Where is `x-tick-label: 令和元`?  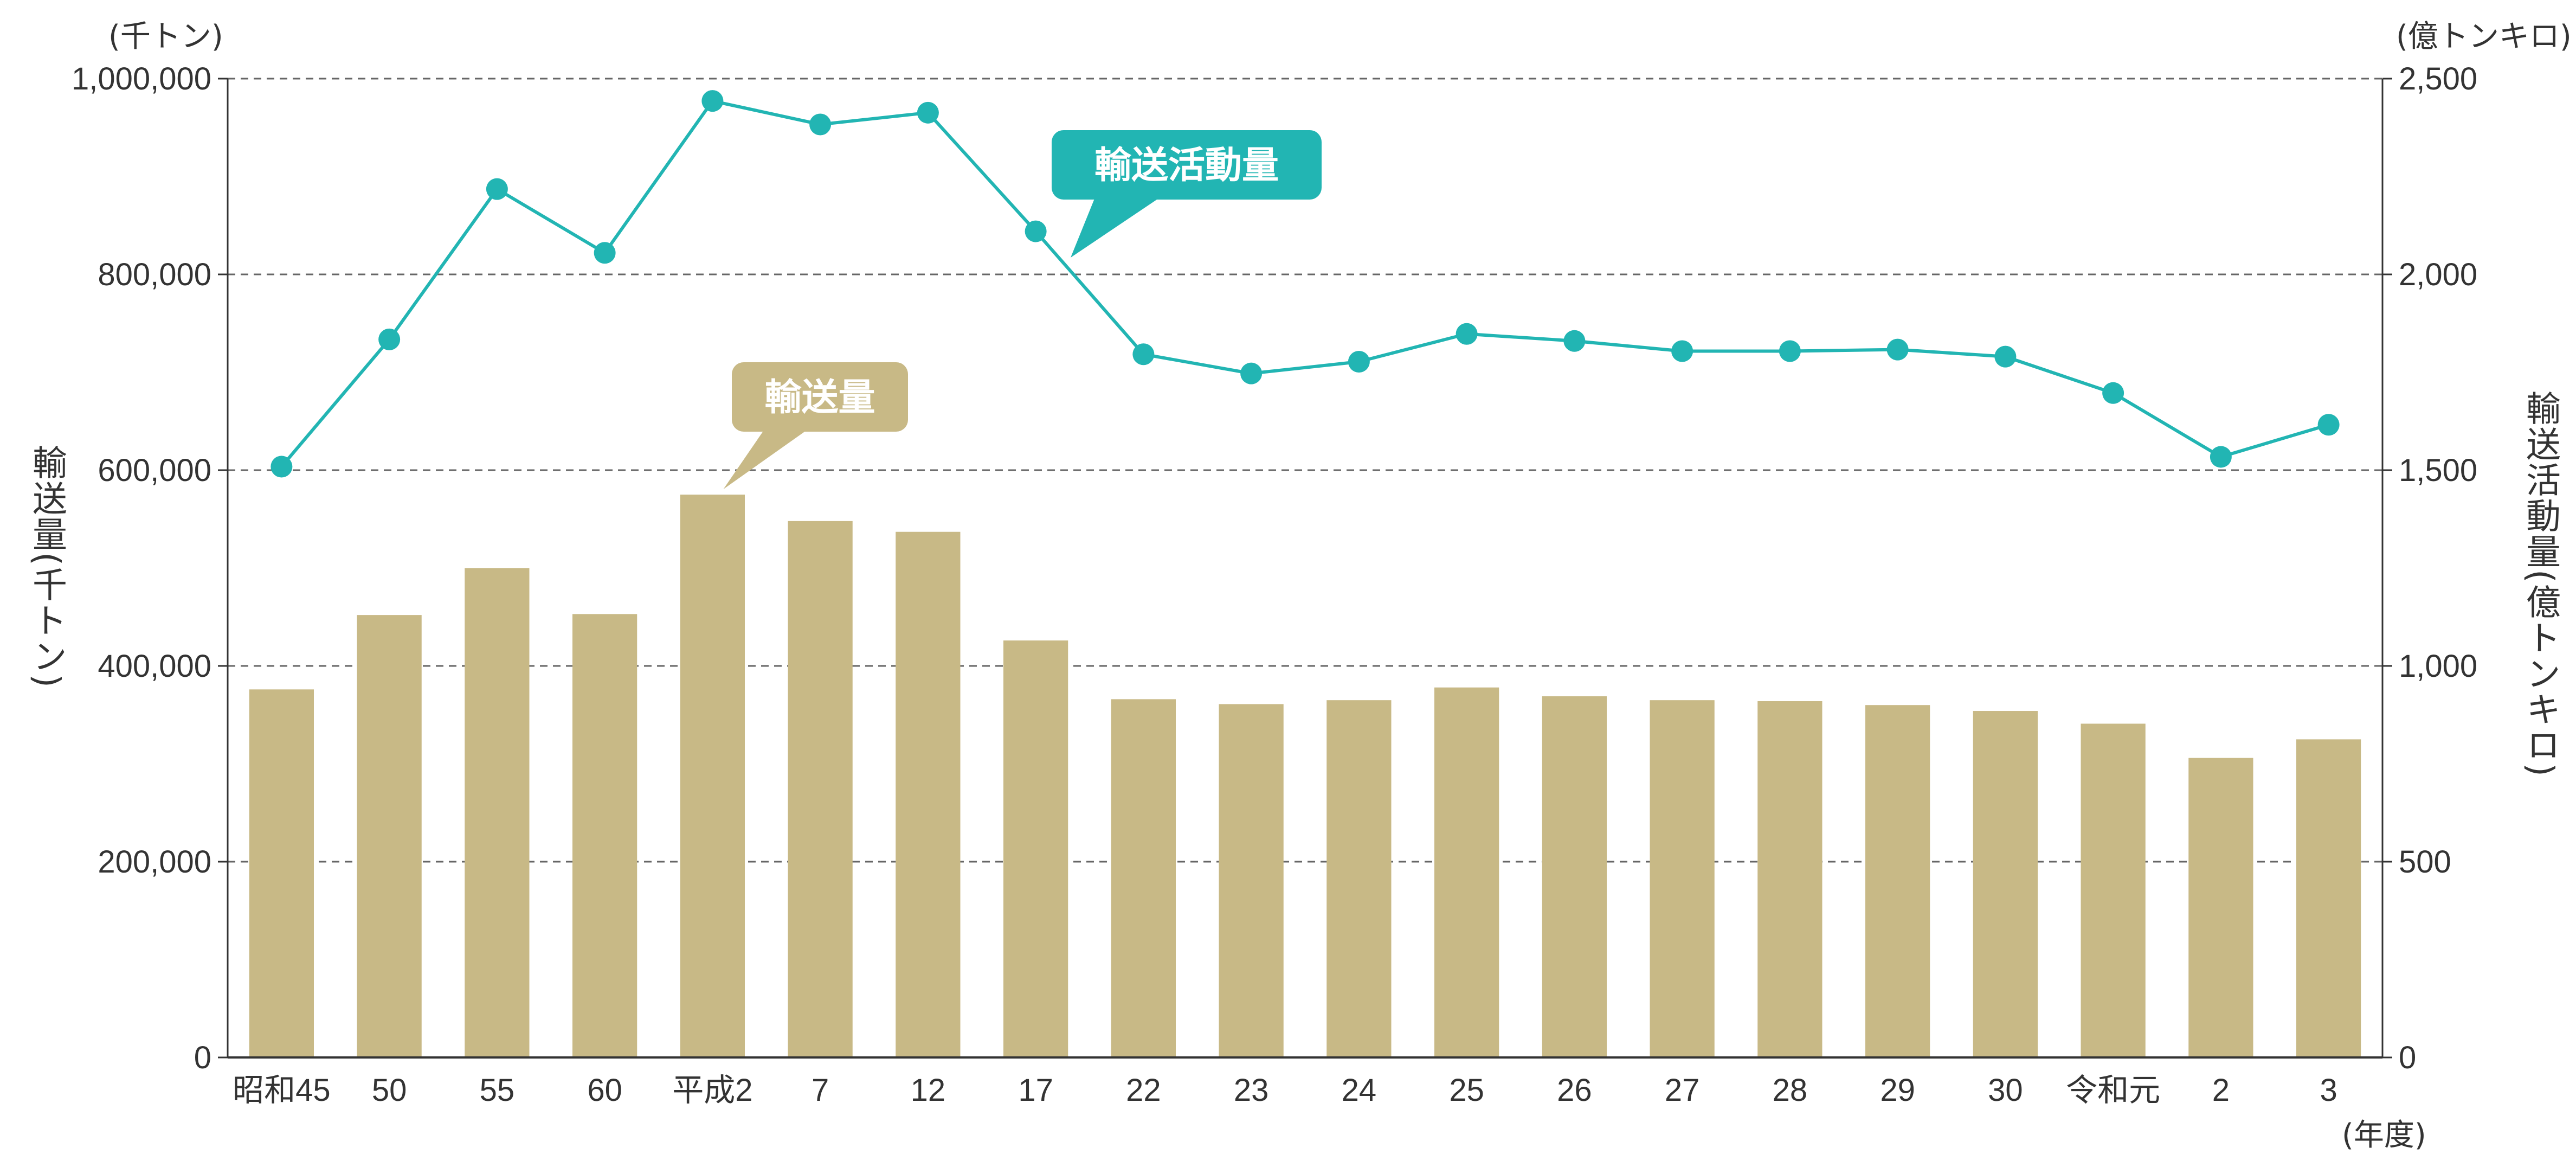 x-tick-label: 令和元 is located at coordinates (2113, 1090).